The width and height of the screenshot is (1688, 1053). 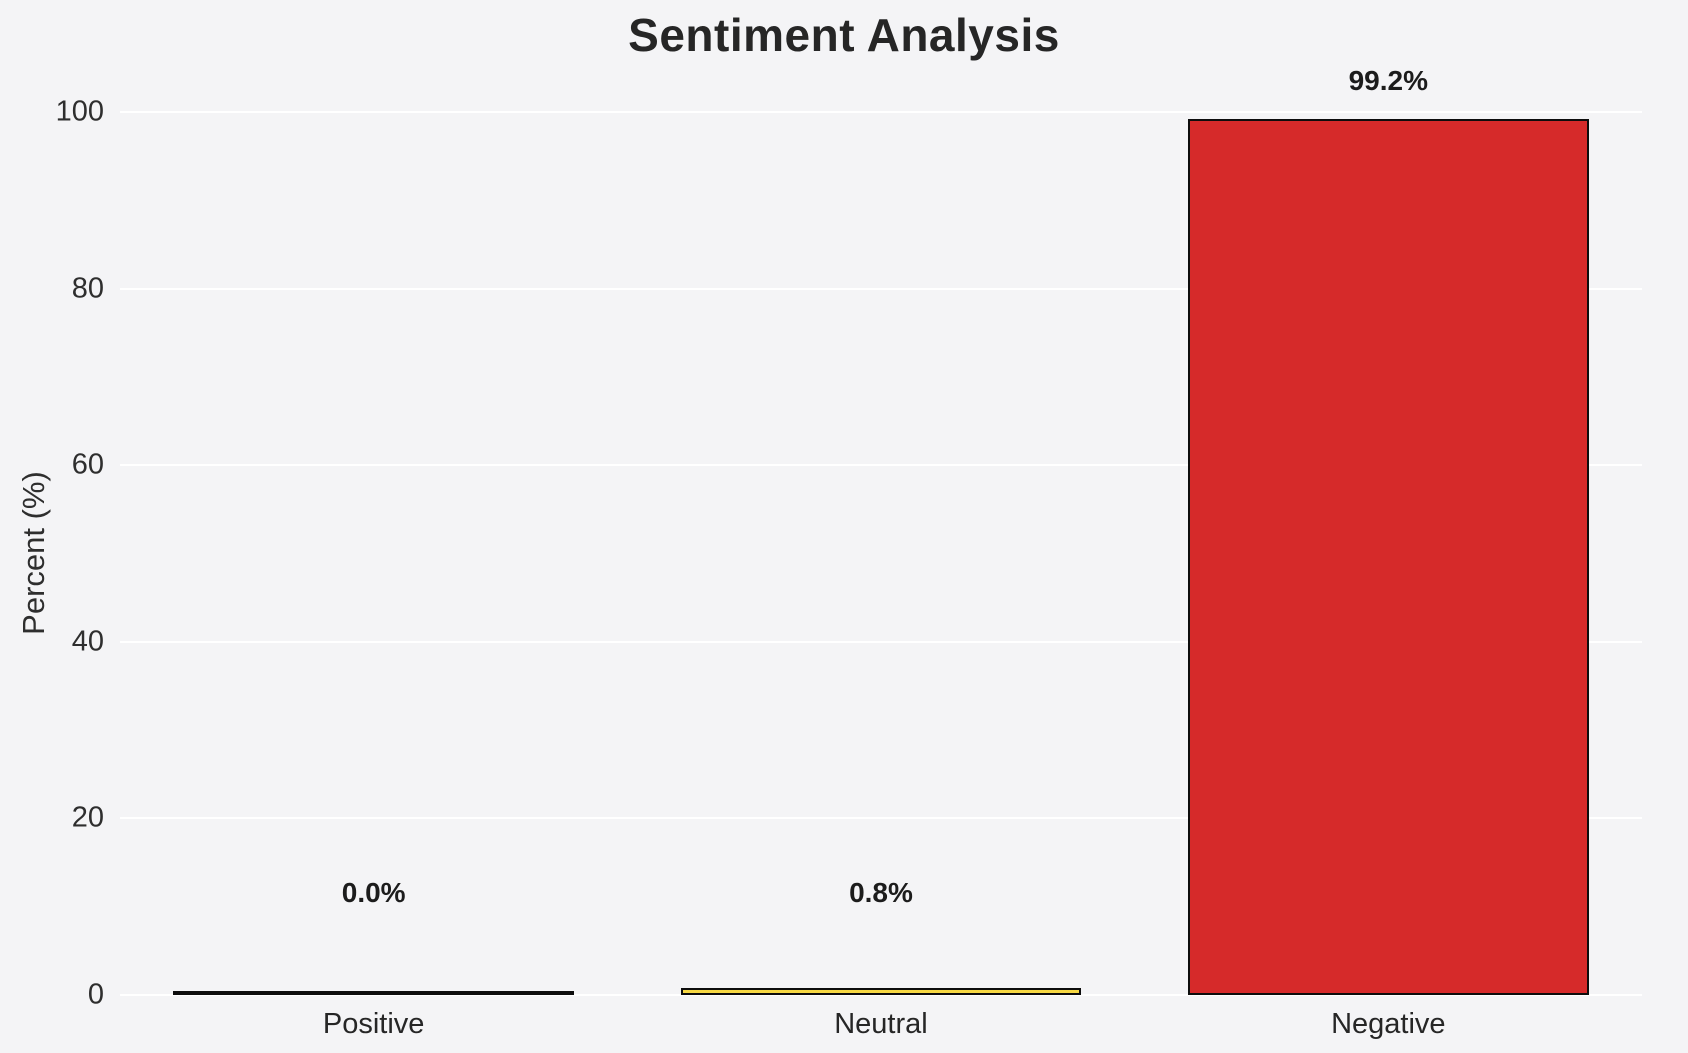 What do you see at coordinates (87, 641) in the screenshot?
I see `y-tick-label: 40` at bounding box center [87, 641].